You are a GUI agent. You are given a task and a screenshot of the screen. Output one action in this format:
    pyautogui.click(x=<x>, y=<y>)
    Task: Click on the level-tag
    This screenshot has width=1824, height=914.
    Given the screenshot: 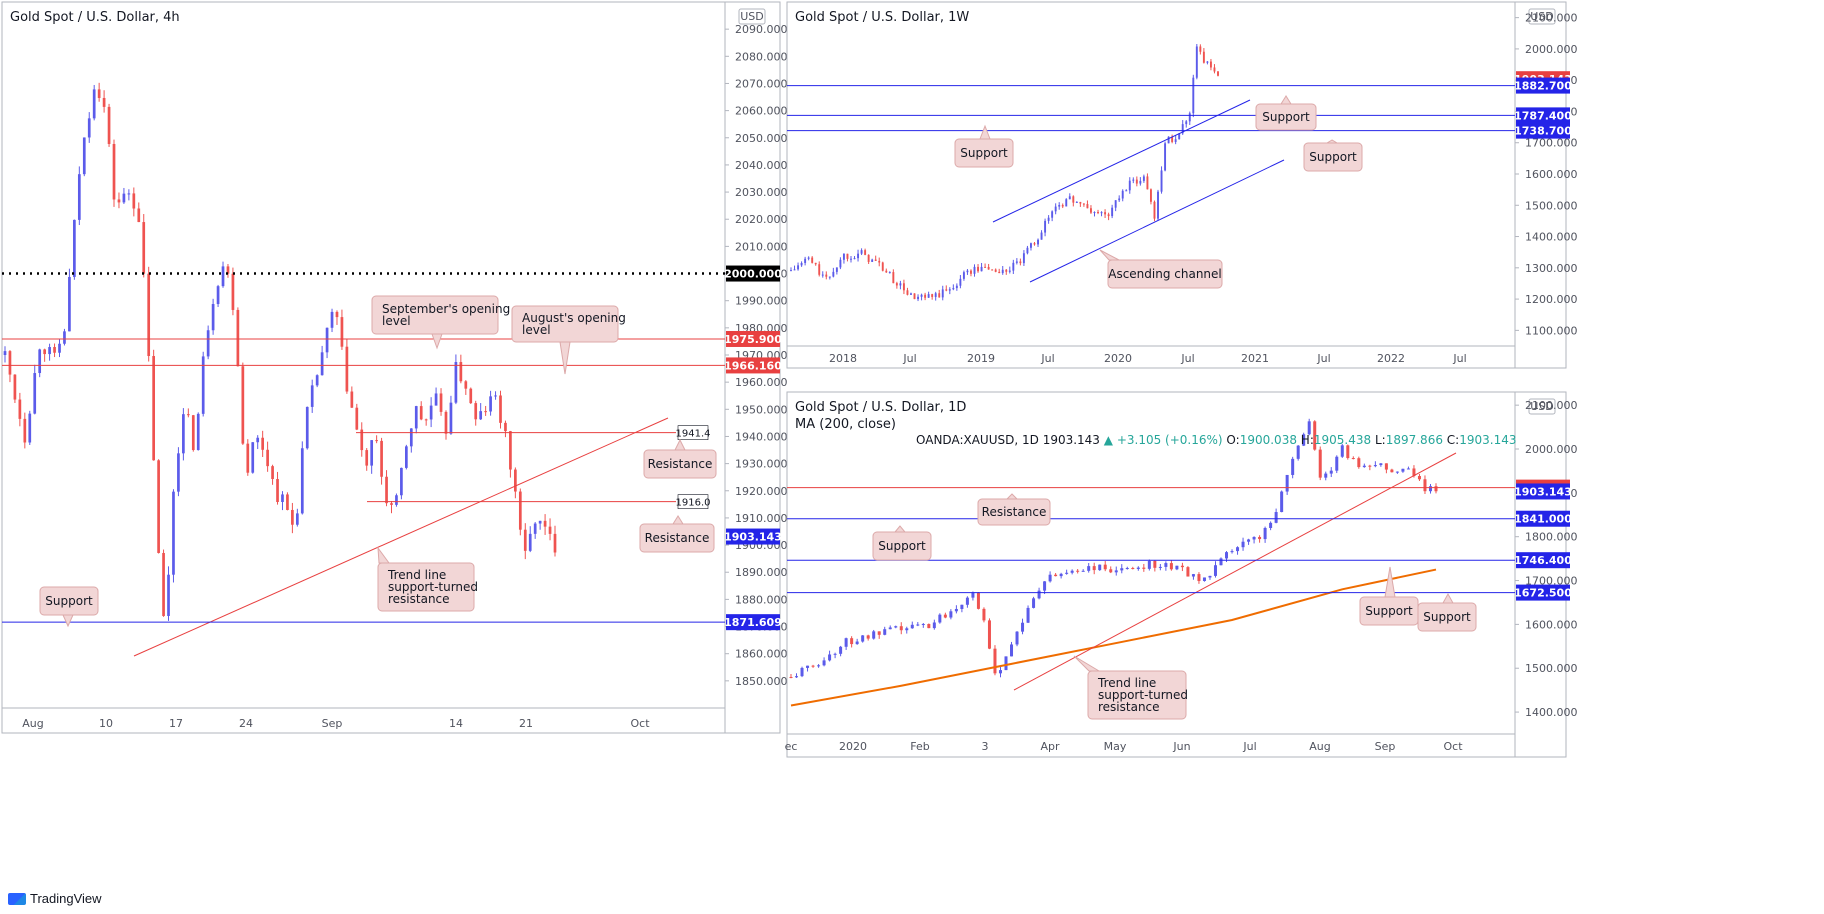 What is the action you would take?
    pyautogui.click(x=693, y=501)
    